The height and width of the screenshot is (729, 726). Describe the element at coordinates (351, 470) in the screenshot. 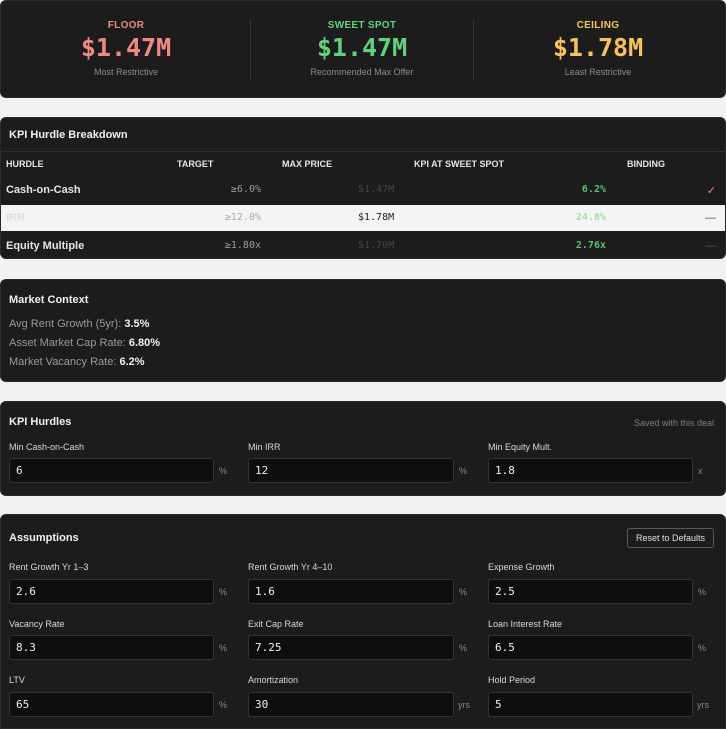

I see `min-irr-input: 12` at that location.